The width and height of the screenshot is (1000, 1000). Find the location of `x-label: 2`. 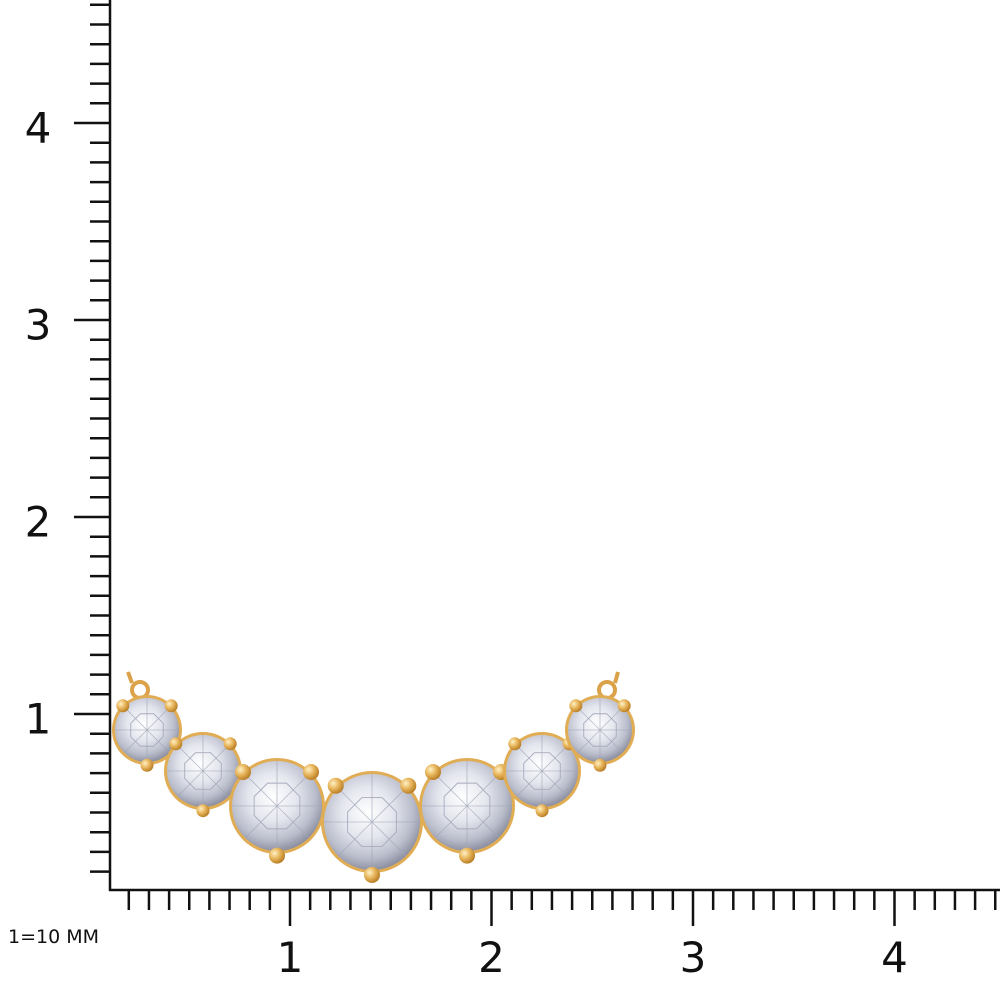

x-label: 2 is located at coordinates (491, 957).